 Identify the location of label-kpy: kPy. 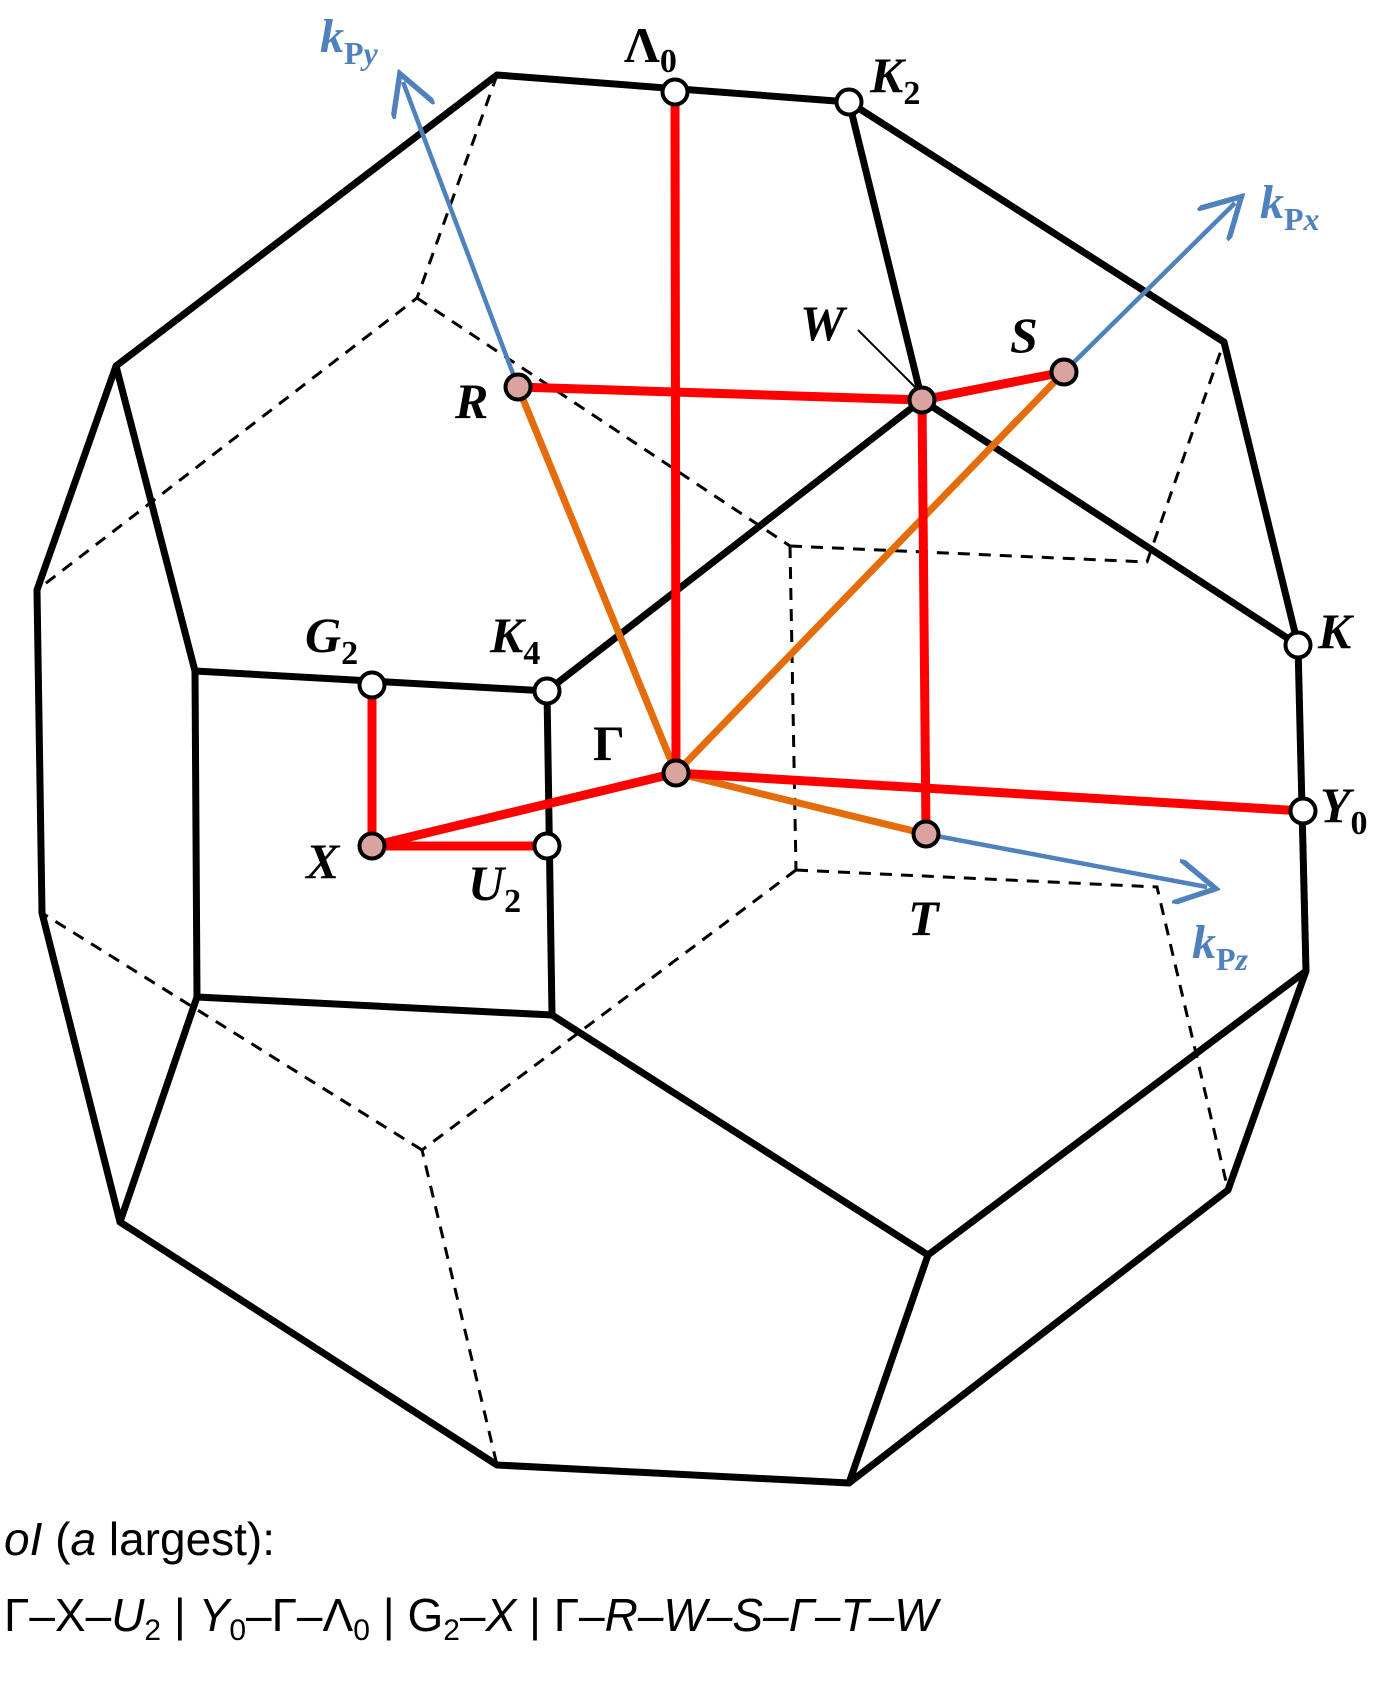
(349, 40).